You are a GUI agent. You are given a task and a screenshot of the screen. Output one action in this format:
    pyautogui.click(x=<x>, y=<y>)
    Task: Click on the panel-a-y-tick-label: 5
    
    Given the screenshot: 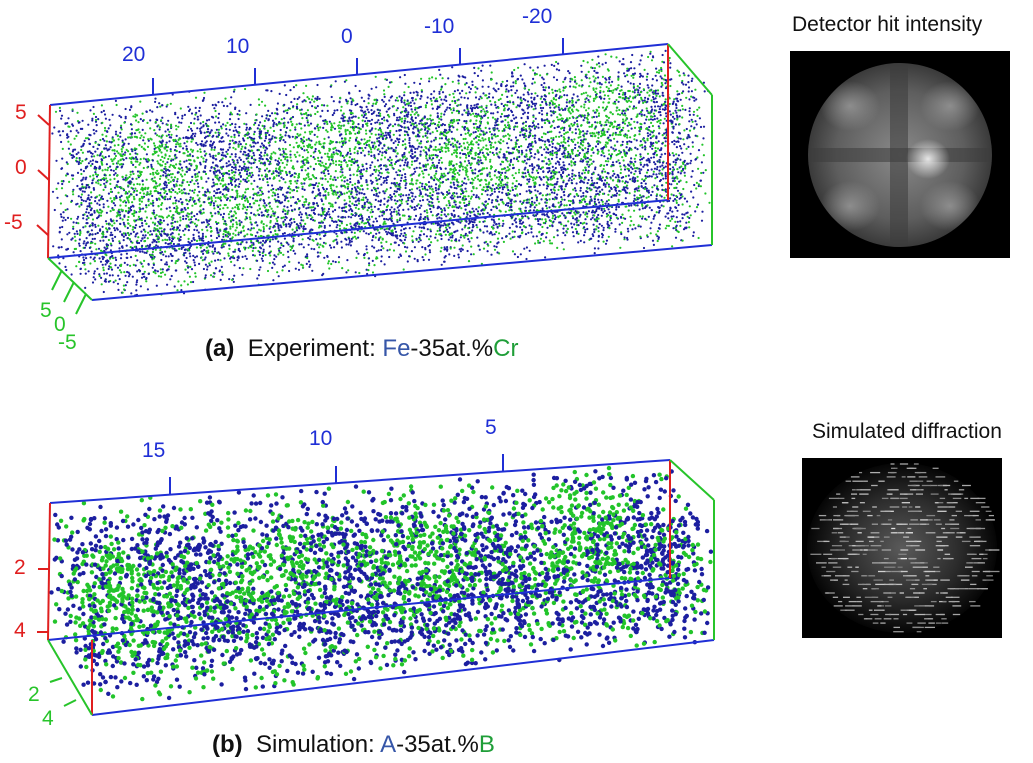 What is the action you would take?
    pyautogui.click(x=21, y=112)
    